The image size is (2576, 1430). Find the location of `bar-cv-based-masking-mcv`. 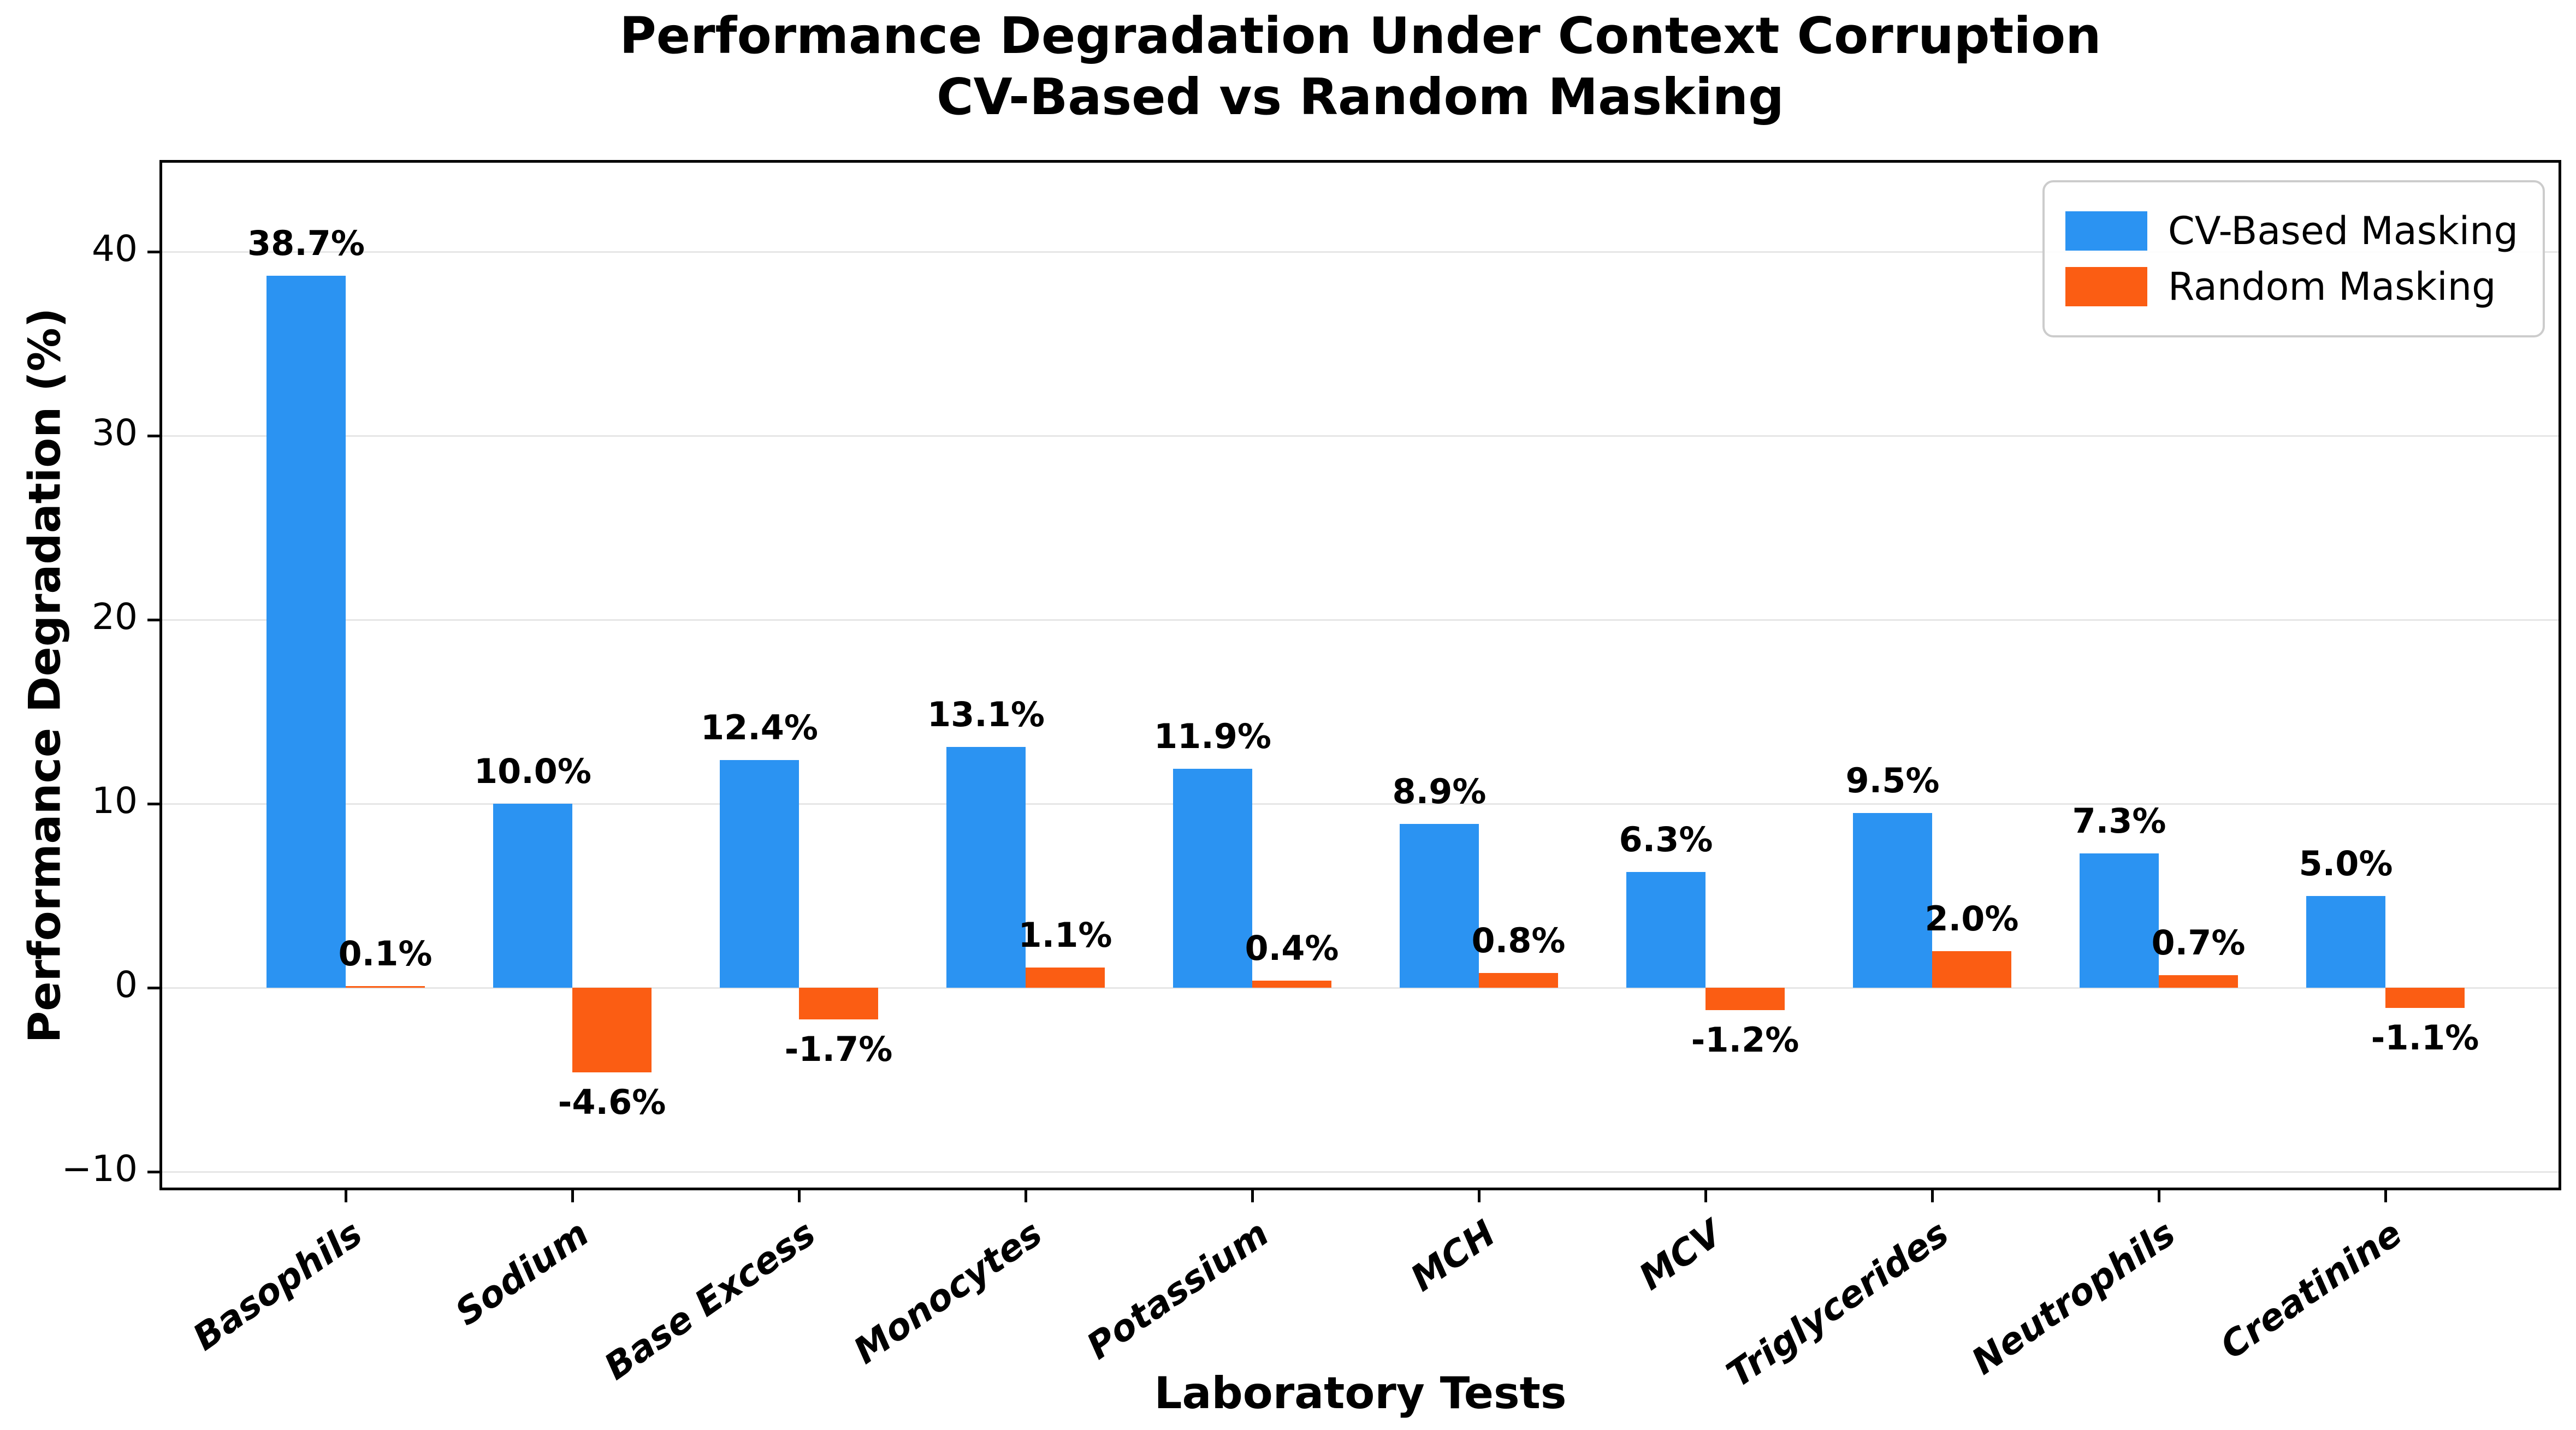

bar-cv-based-masking-mcv is located at coordinates (1666, 930).